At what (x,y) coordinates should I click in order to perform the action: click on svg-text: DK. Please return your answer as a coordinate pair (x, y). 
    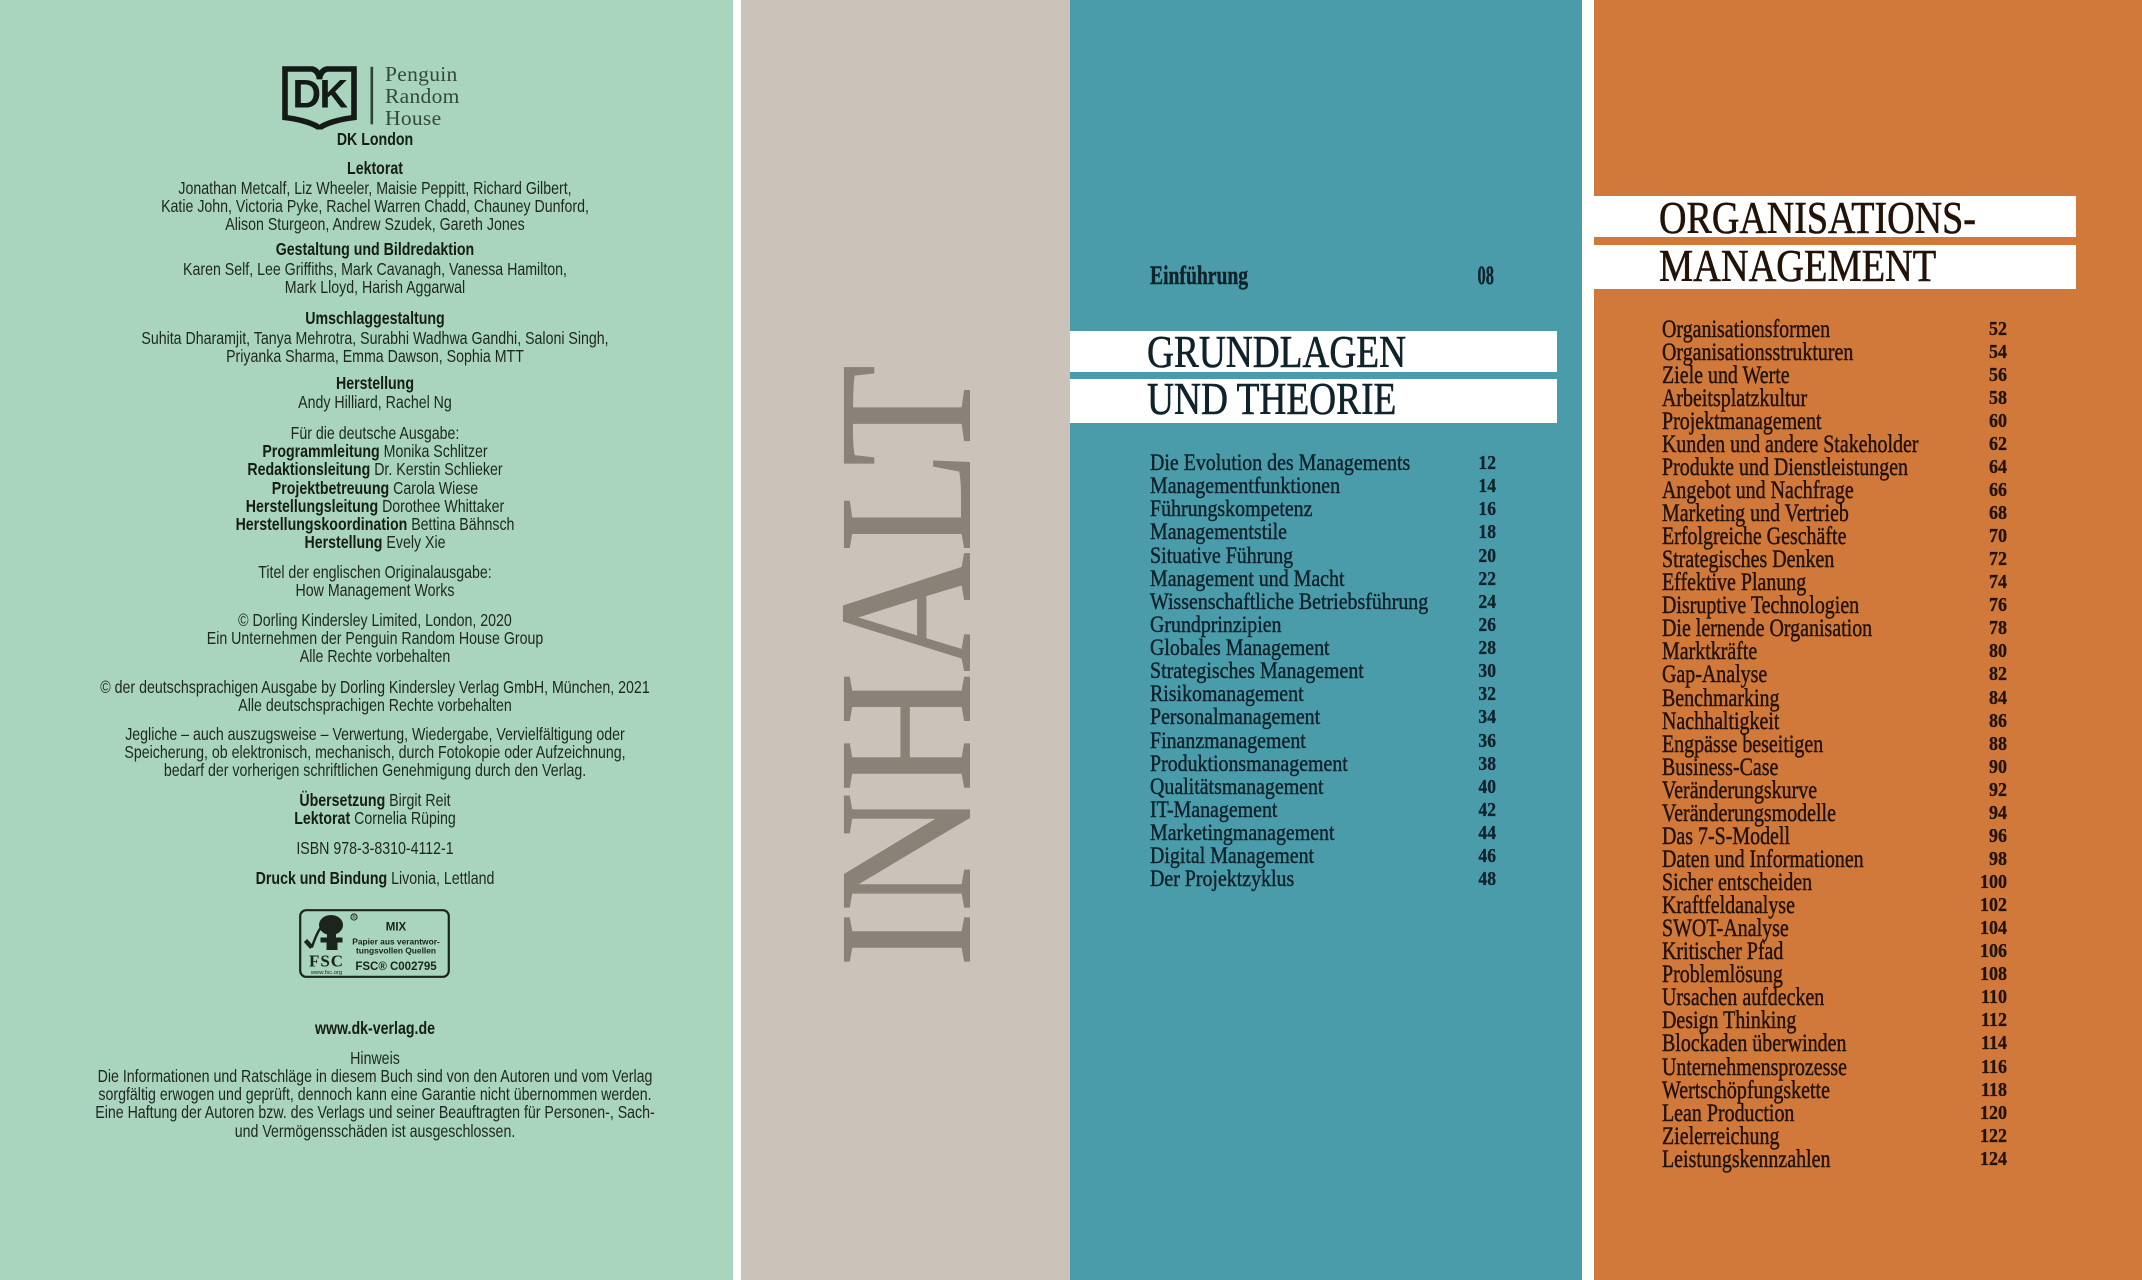
    Looking at the image, I should click on (320, 95).